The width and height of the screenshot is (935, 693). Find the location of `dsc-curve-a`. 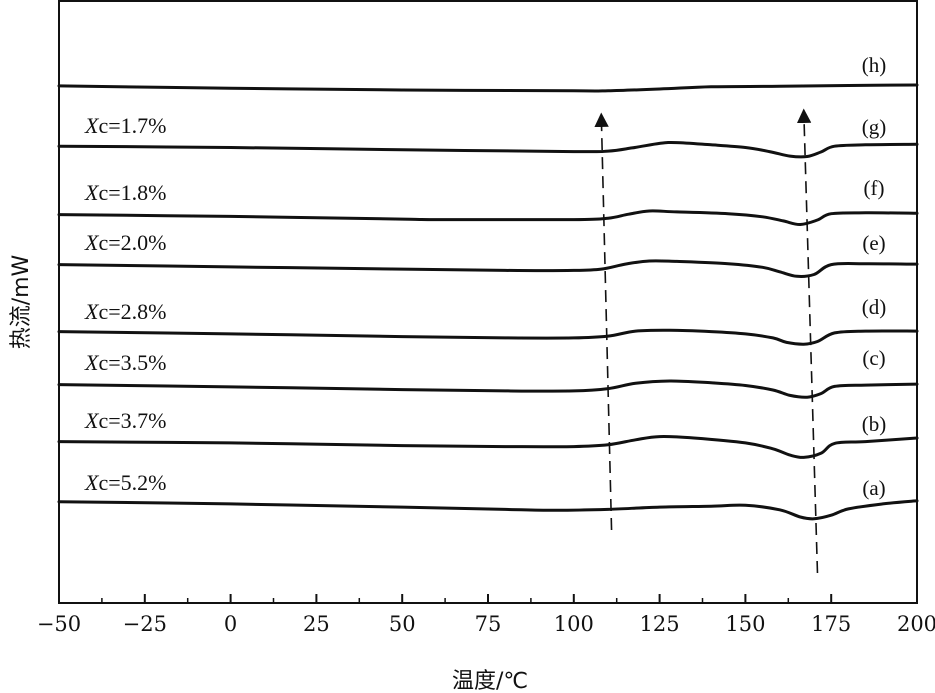

dsc-curve-a is located at coordinates (488, 510).